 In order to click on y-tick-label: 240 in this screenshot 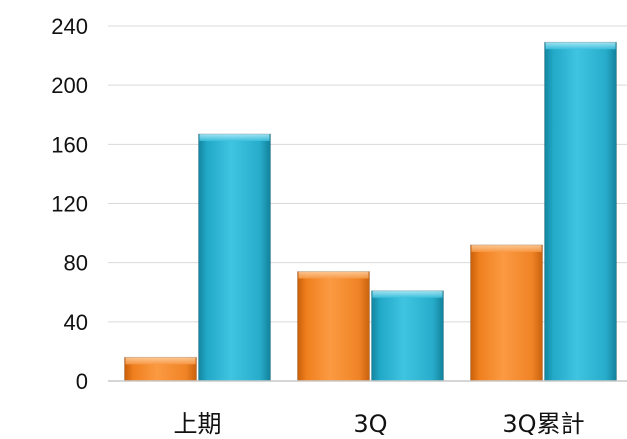, I will do `click(69, 26)`.